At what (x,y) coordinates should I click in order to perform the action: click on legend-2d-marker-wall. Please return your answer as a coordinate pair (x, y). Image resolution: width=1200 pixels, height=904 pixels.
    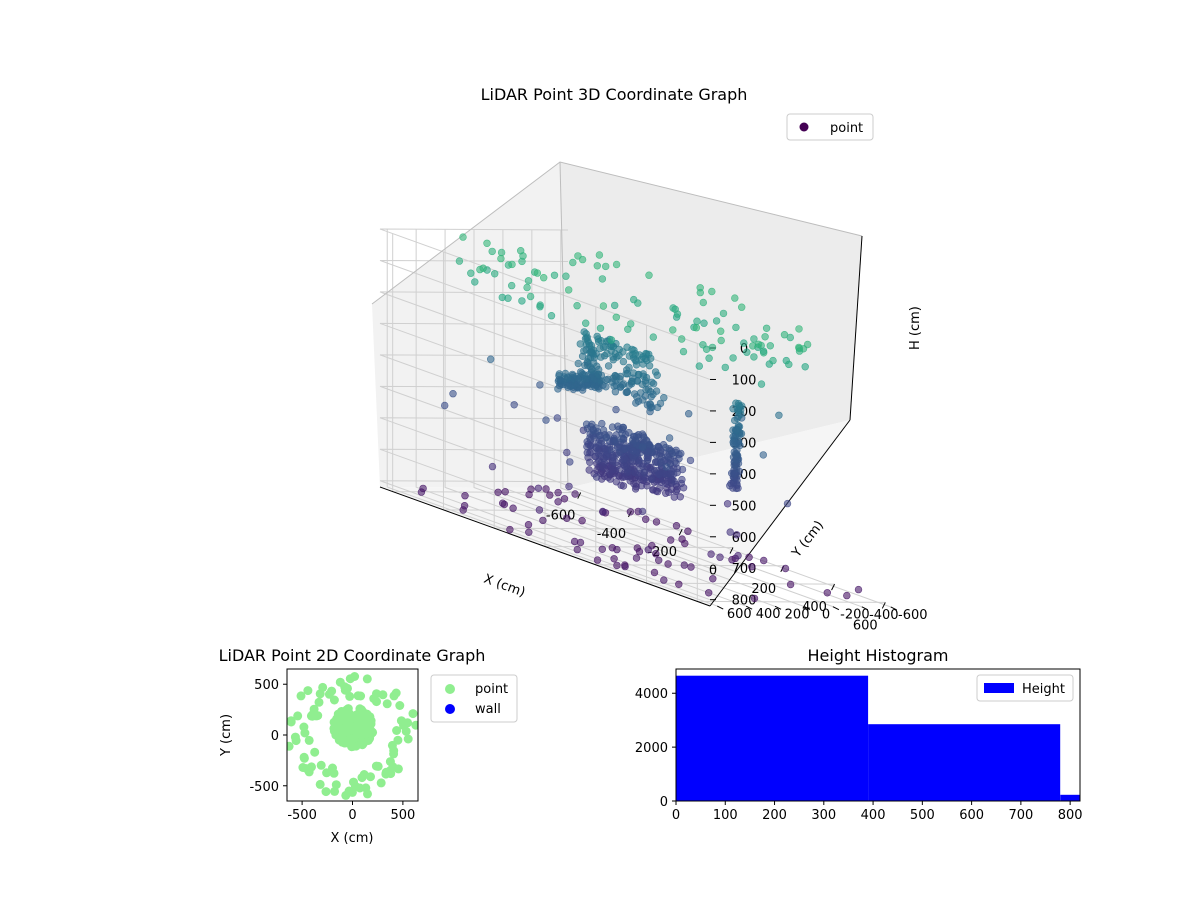
    Looking at the image, I should click on (450, 709).